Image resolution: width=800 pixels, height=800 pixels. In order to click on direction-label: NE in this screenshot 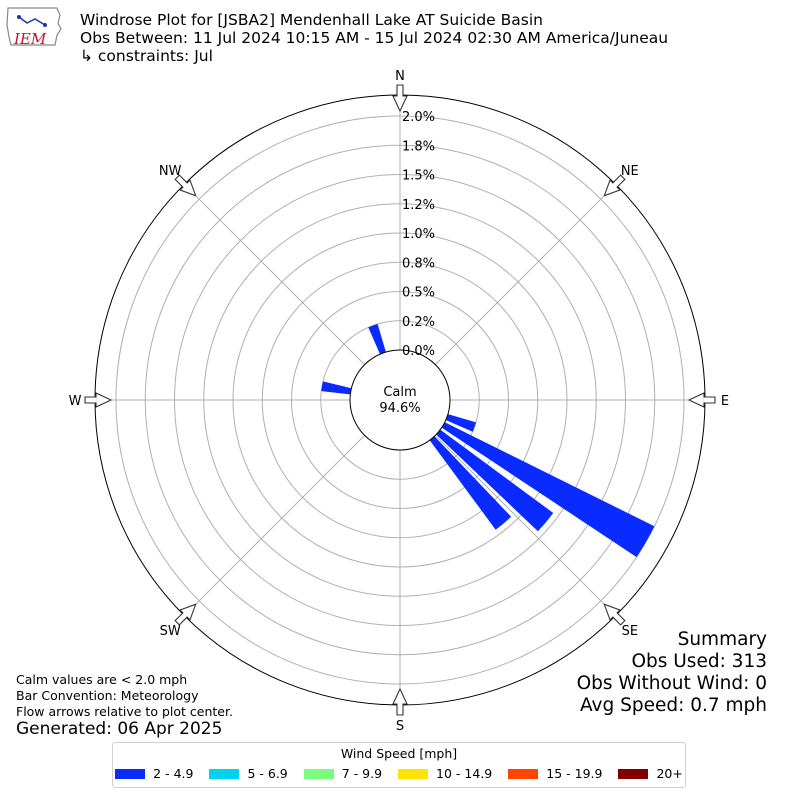, I will do `click(630, 171)`.